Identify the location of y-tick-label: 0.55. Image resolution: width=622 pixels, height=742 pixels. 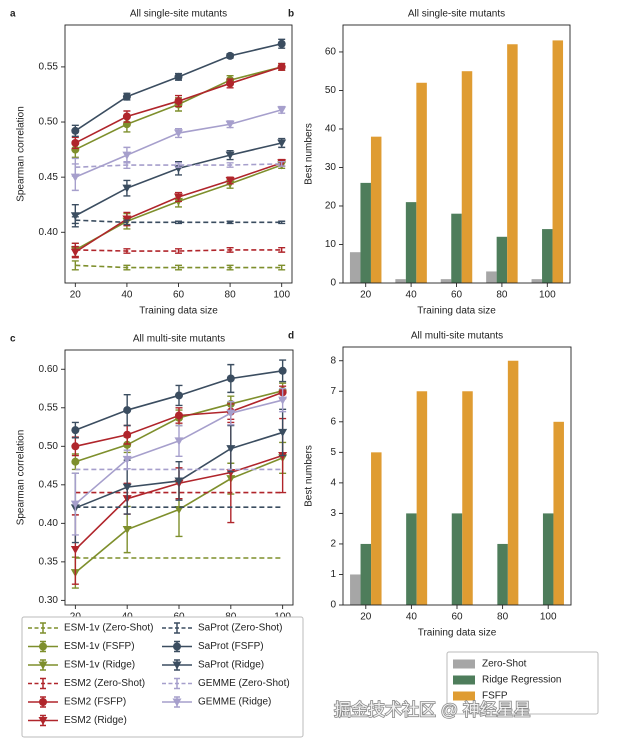
(49, 407).